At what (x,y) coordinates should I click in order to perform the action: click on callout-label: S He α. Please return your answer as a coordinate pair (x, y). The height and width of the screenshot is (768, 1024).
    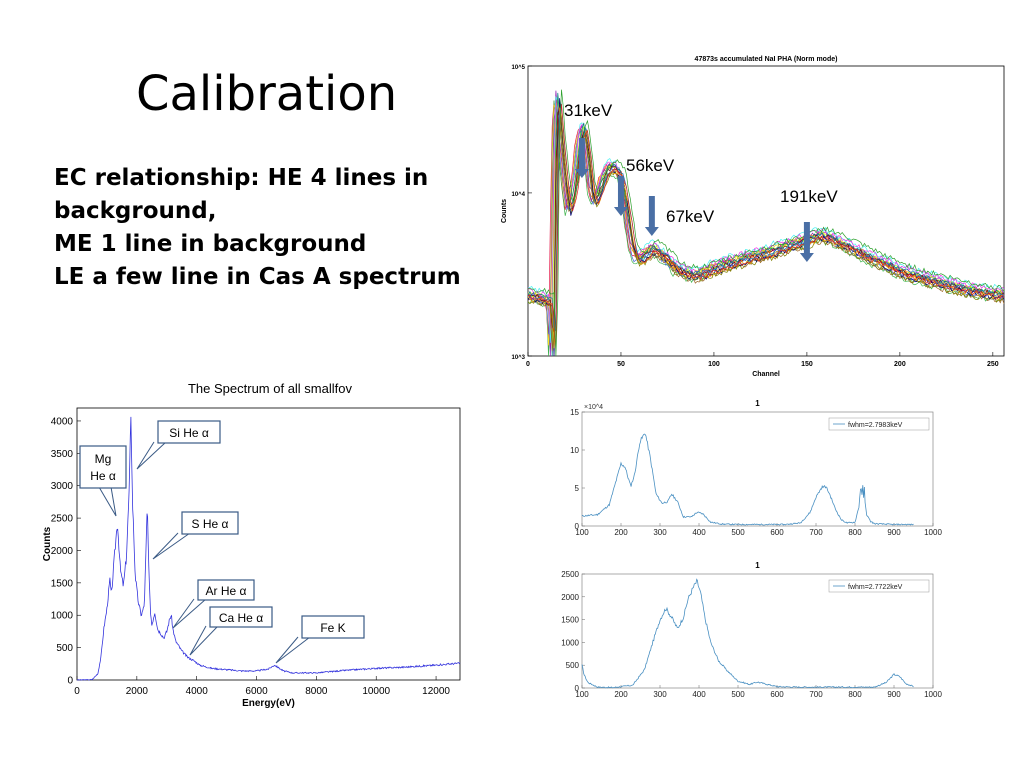
    Looking at the image, I should click on (210, 524).